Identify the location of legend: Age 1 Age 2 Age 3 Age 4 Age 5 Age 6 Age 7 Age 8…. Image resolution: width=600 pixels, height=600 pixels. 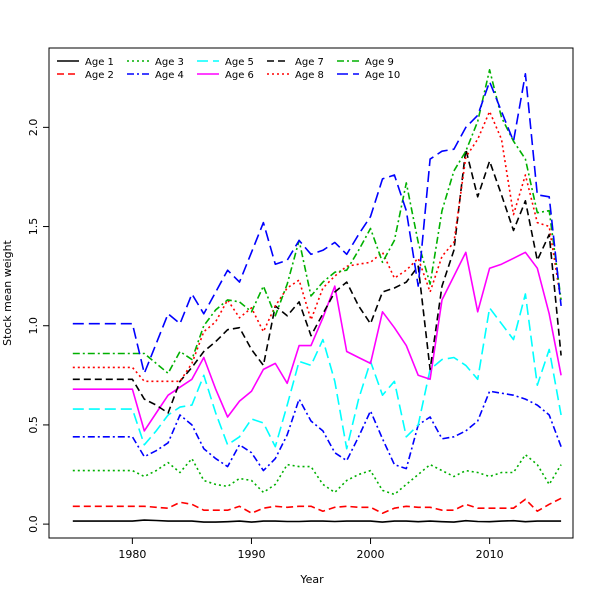
(228, 69).